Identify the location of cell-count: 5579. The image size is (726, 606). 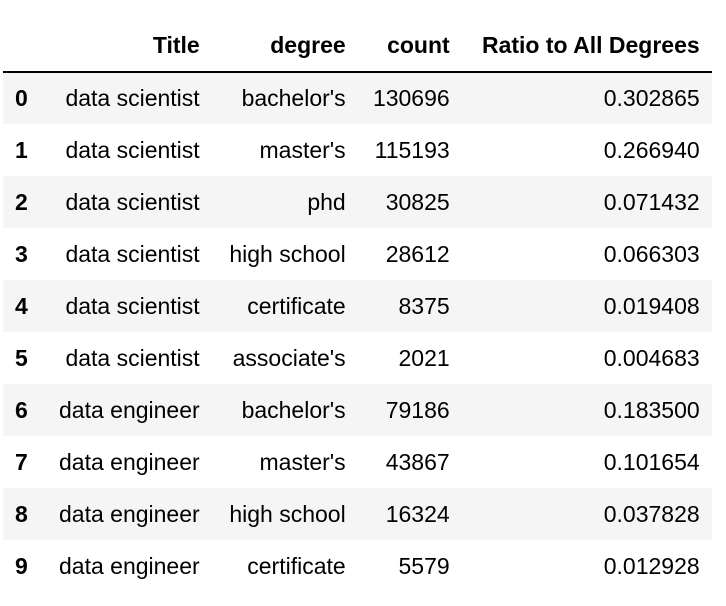
(424, 565).